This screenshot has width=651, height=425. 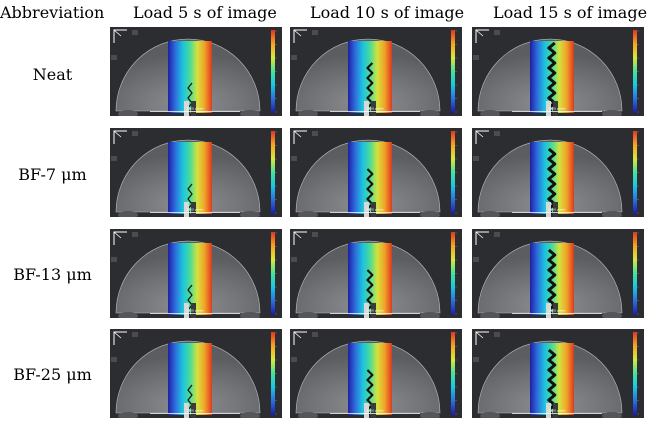 I want to click on dic-panel-bf-25-10s: 2000 pixels, so click(x=376, y=373).